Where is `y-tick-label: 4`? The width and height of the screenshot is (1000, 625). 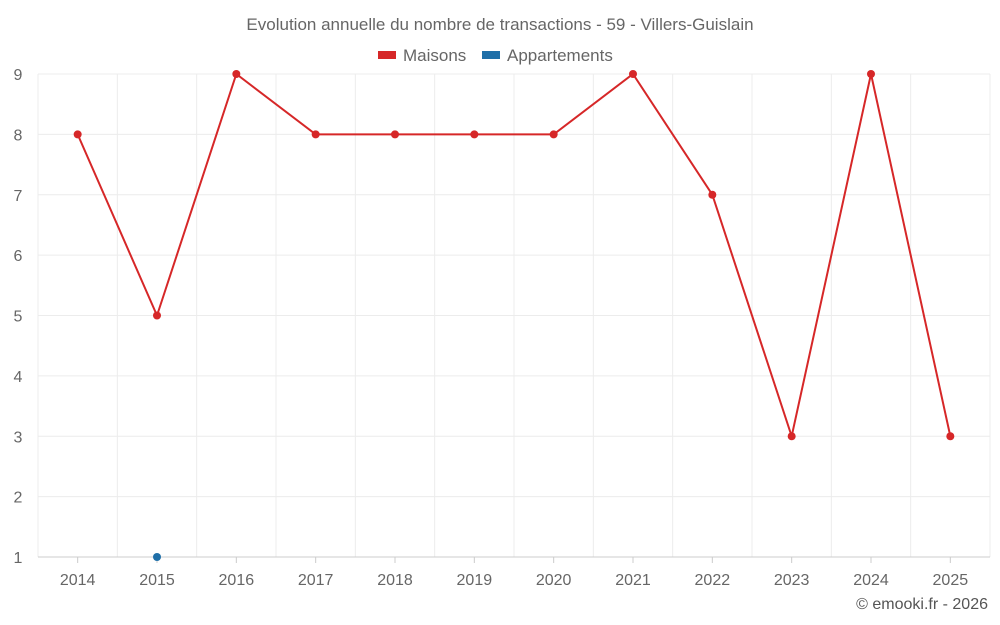
y-tick-label: 4 is located at coordinates (18, 377).